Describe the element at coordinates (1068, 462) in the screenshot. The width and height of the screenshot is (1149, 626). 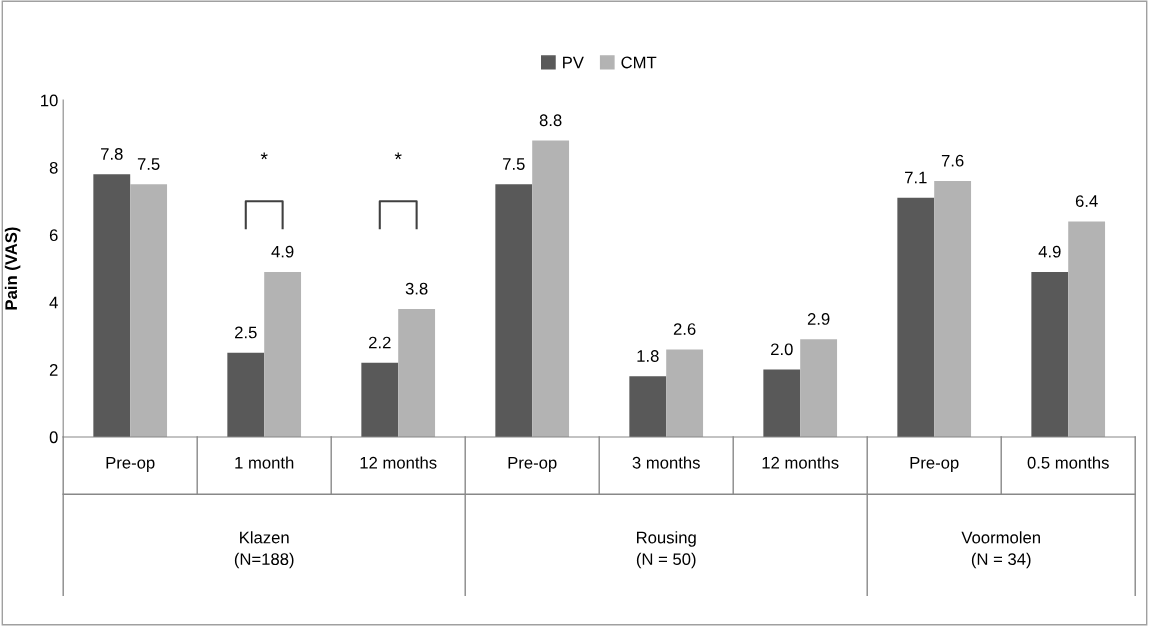
I see `x-tick-label: 0.5 months` at that location.